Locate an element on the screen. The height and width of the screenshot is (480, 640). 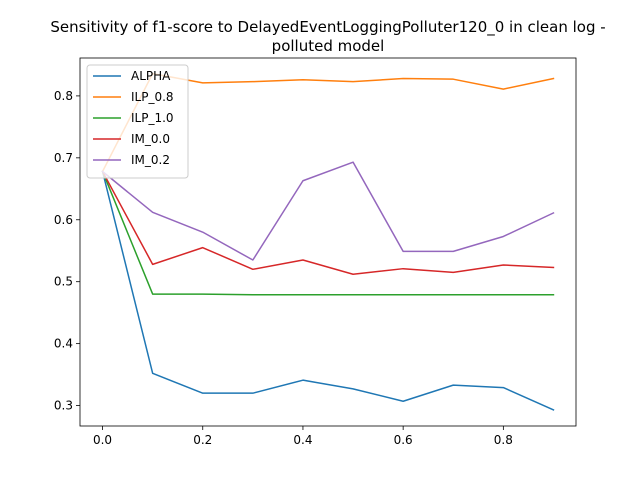
legend-label: IM_0.2 is located at coordinates (150, 160).